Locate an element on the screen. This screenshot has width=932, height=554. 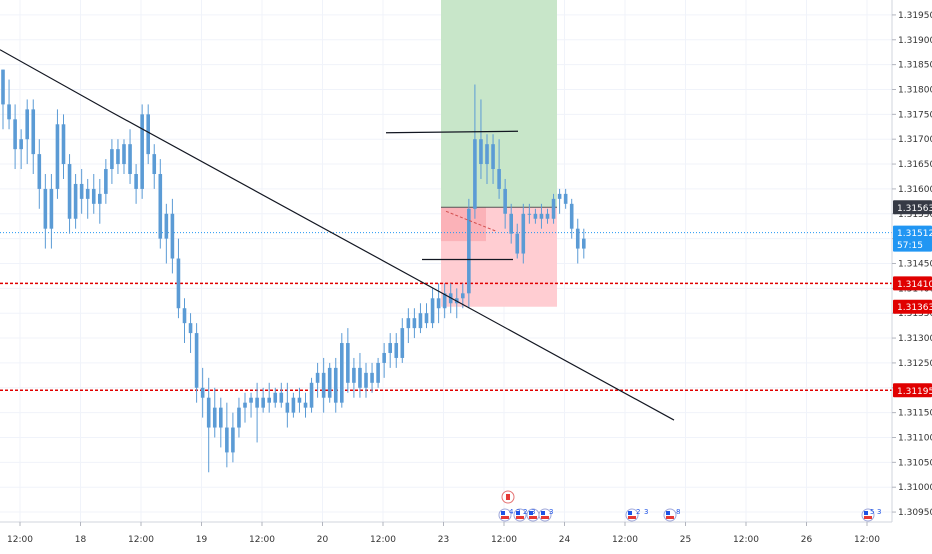
y-tick-label: 1.31050 is located at coordinates (915, 463).